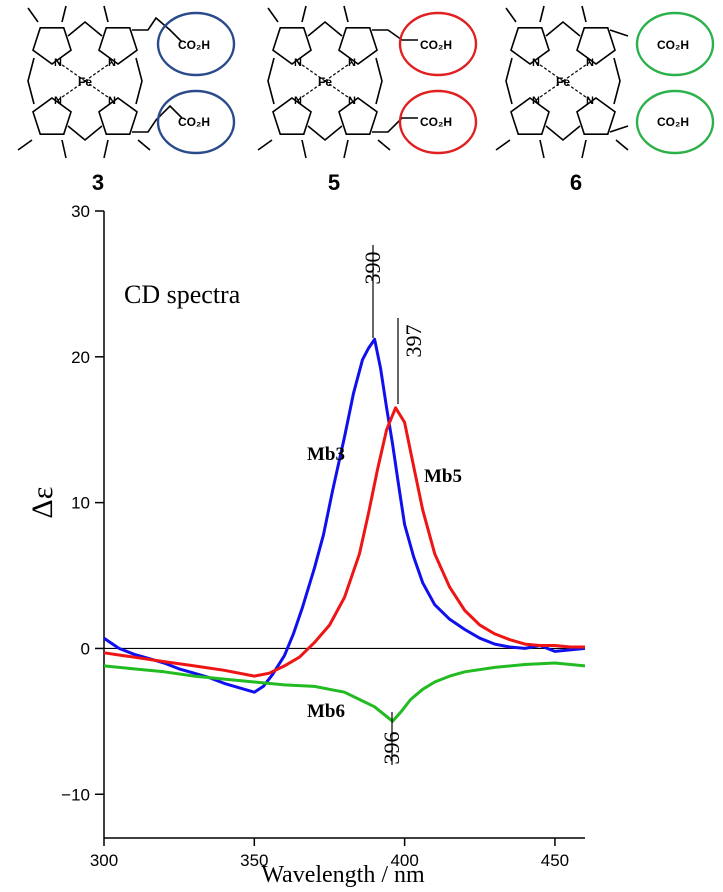 Image resolution: width=723 pixels, height=892 pixels. I want to click on peak-label: 397, so click(413, 341).